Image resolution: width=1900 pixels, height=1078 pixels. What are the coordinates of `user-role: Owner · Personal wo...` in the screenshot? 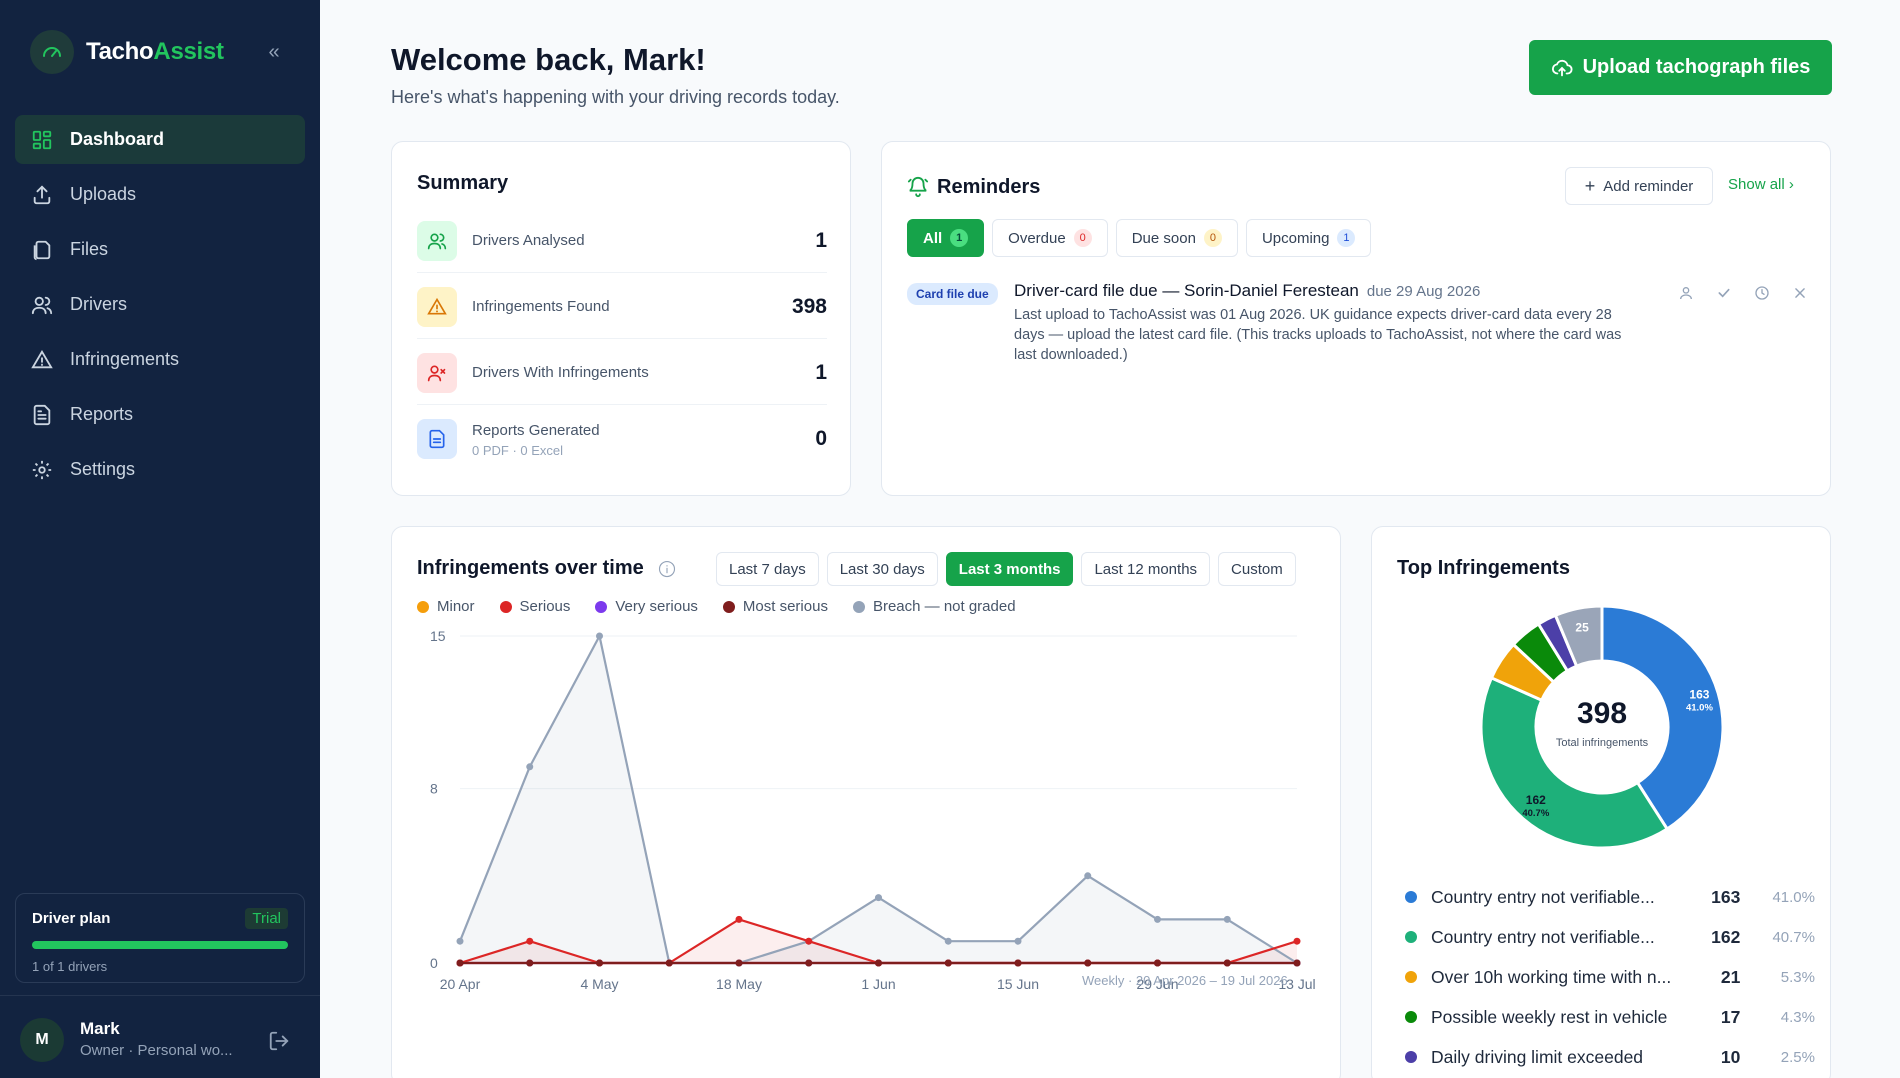 It's located at (156, 1050).